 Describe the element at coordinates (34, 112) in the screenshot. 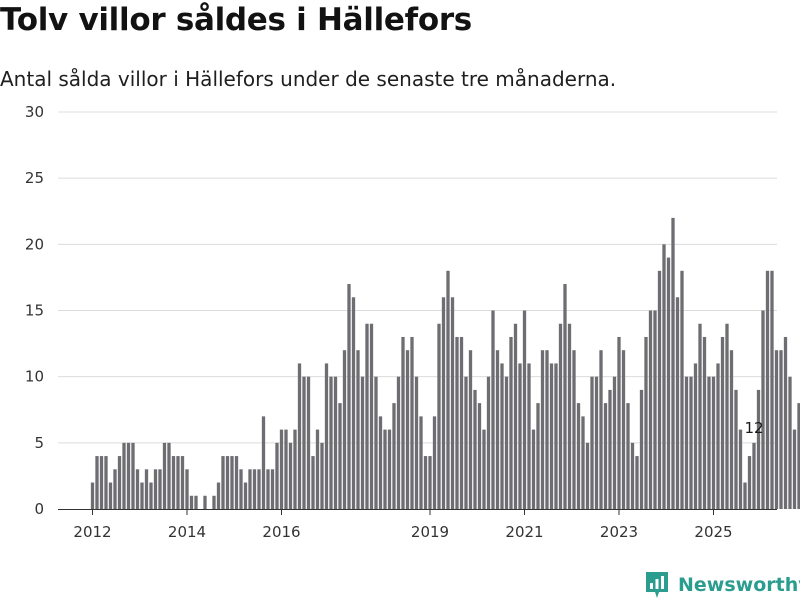

I see `y-tick-label: 30` at that location.